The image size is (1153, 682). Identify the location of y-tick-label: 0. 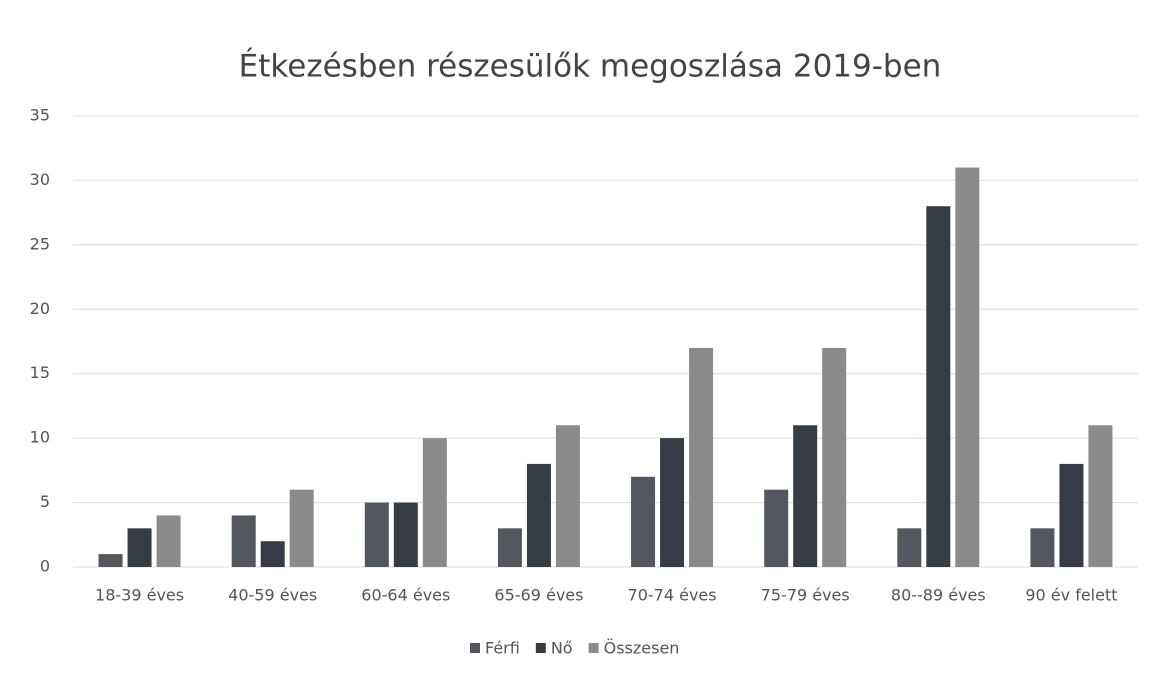
(45, 566).